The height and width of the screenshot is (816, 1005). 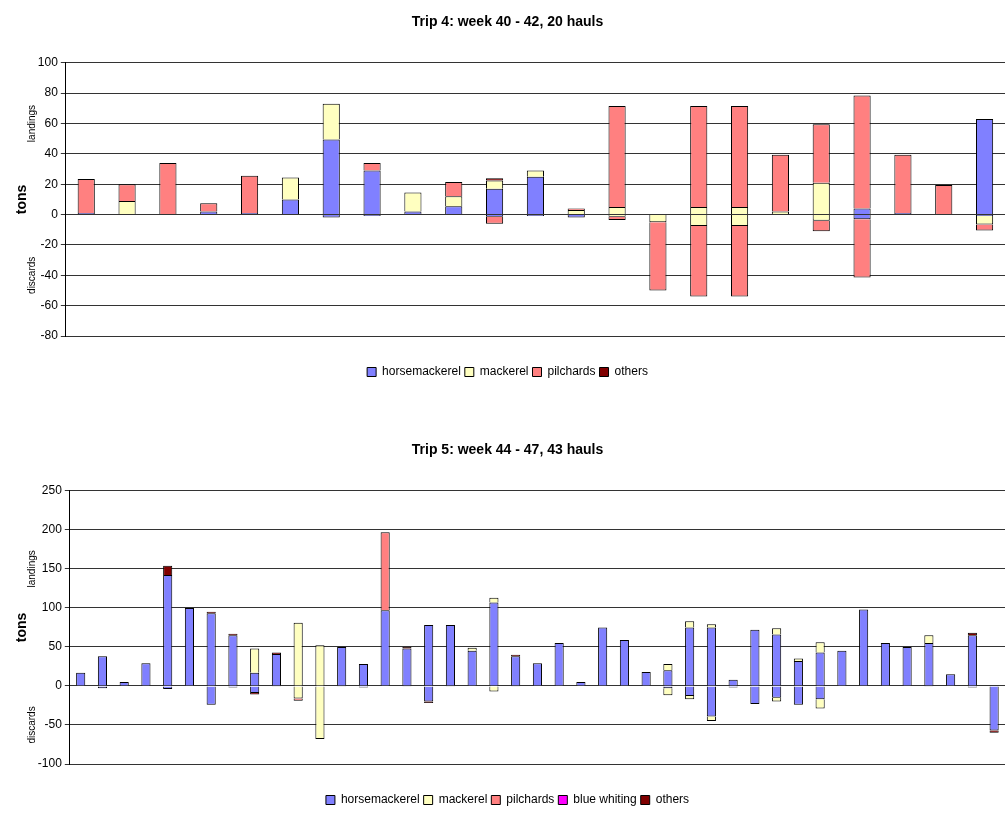 What do you see at coordinates (507, 21) in the screenshot?
I see `chart-title: Trip 4: week 40 - 42, 20 hauls` at bounding box center [507, 21].